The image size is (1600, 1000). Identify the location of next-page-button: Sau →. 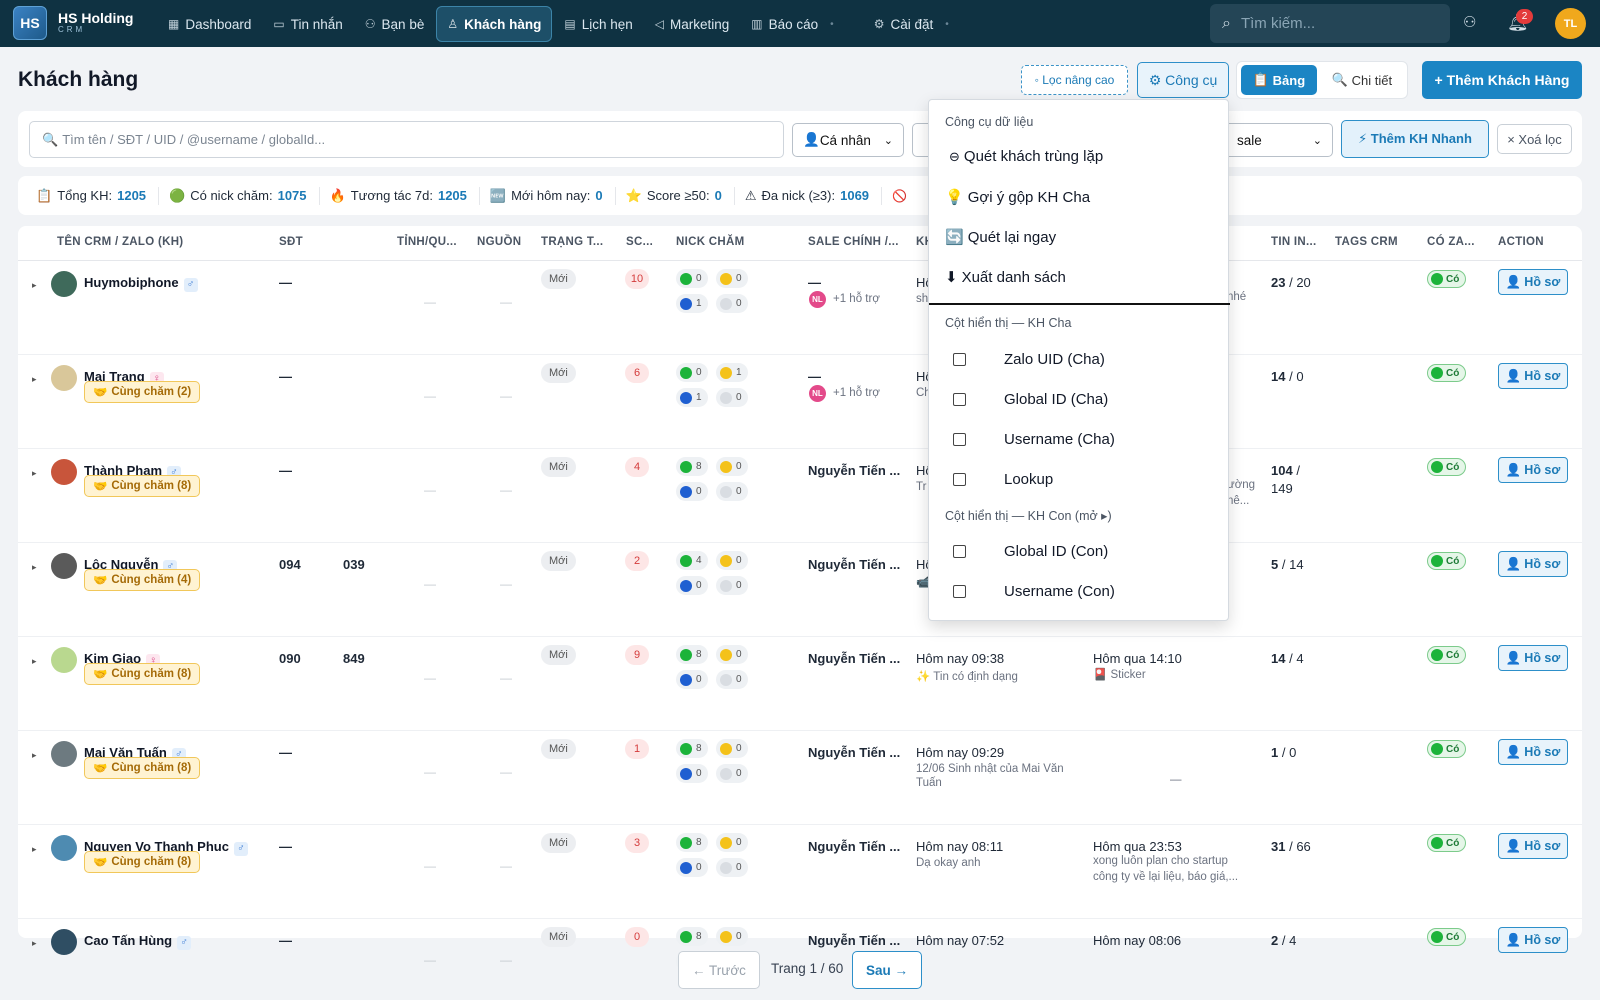
(887, 970).